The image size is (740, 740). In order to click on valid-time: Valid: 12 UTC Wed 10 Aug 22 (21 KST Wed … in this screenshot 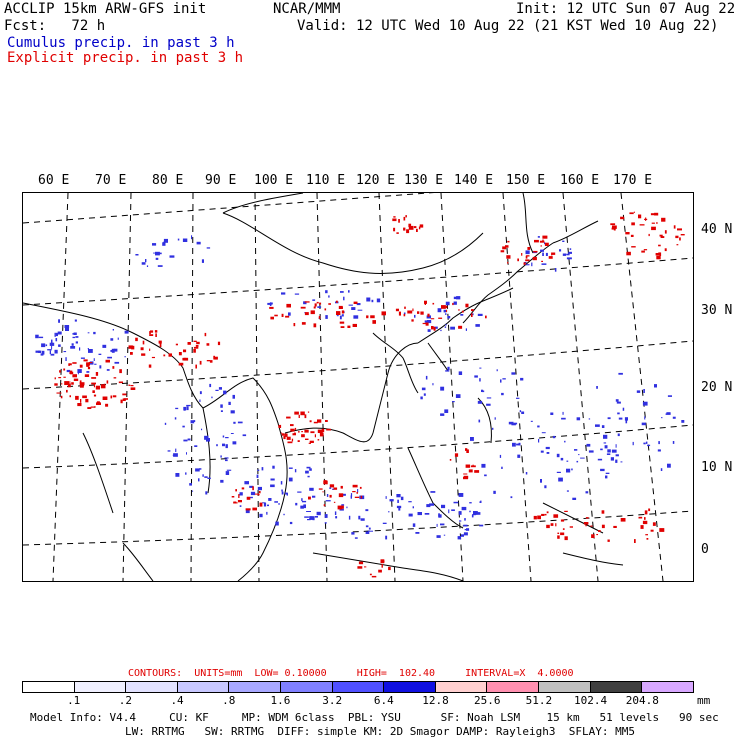, I will do `click(508, 26)`.